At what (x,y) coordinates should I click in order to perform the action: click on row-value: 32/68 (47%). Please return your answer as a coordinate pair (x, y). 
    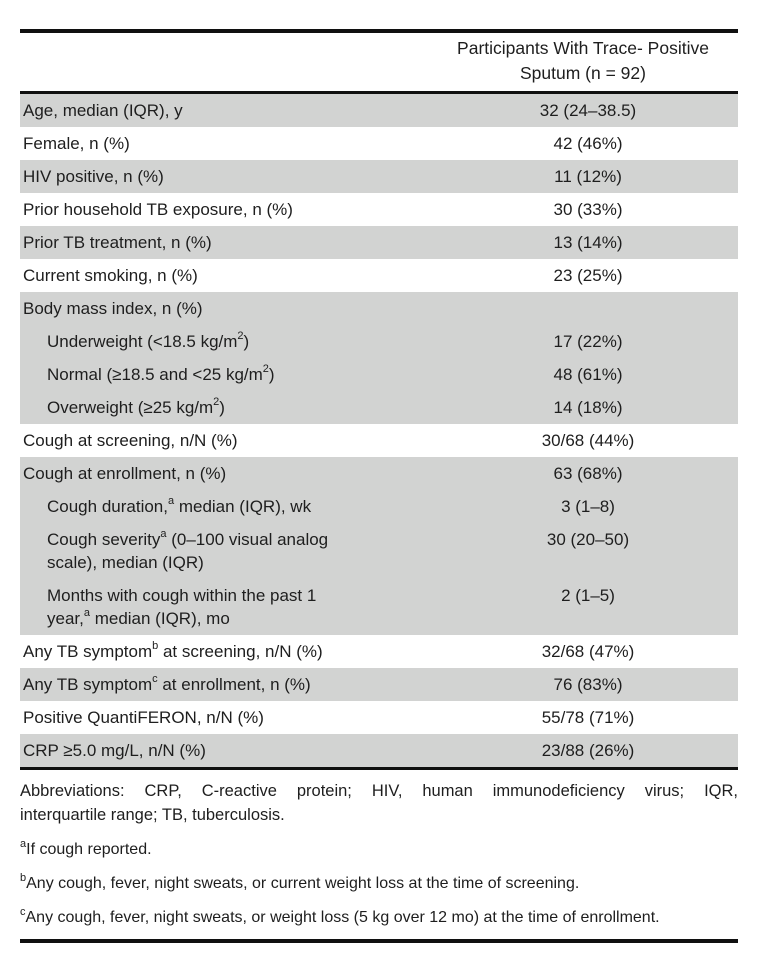
    Looking at the image, I should click on (588, 651).